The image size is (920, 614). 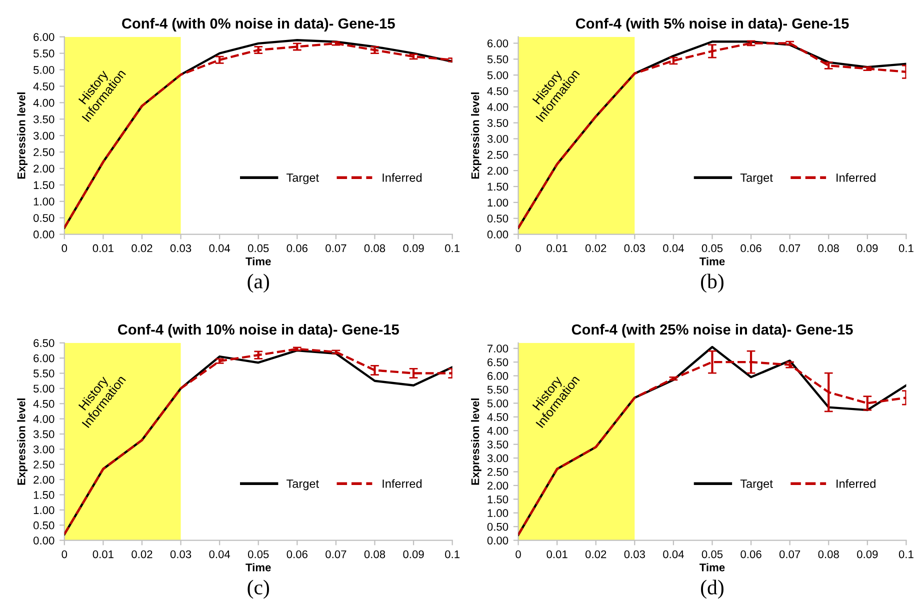 I want to click on text: (b), so click(x=712, y=283).